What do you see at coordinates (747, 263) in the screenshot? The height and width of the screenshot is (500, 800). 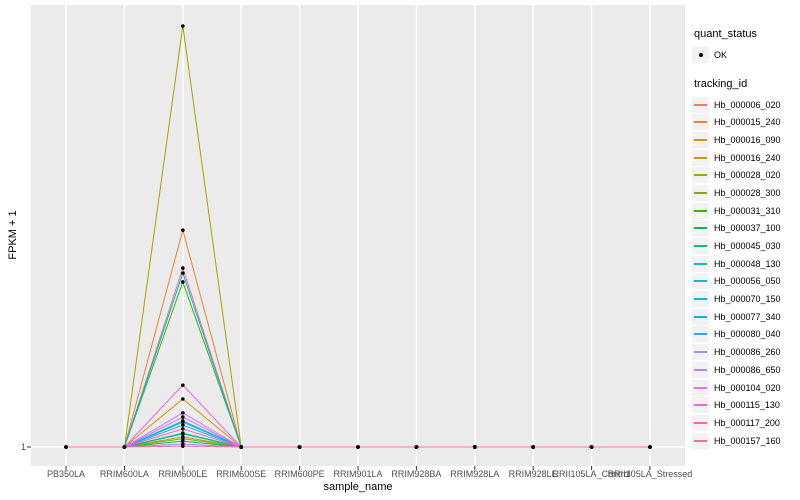 I see `legend-item-label: Hb_000048_130` at bounding box center [747, 263].